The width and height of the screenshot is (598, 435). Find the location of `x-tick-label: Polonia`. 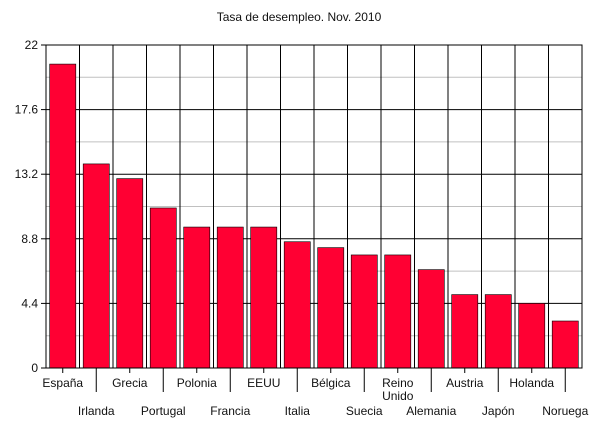

x-tick-label: Polonia is located at coordinates (197, 383).